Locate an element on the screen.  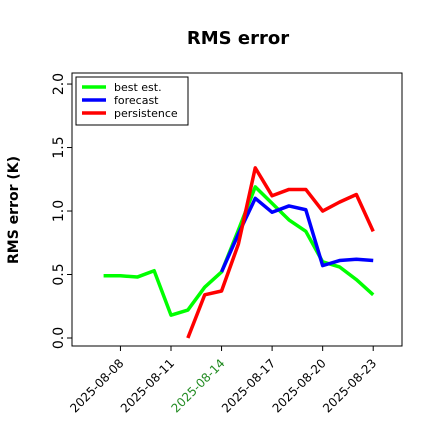
y-tick-label: 0.0 is located at coordinates (59, 338).